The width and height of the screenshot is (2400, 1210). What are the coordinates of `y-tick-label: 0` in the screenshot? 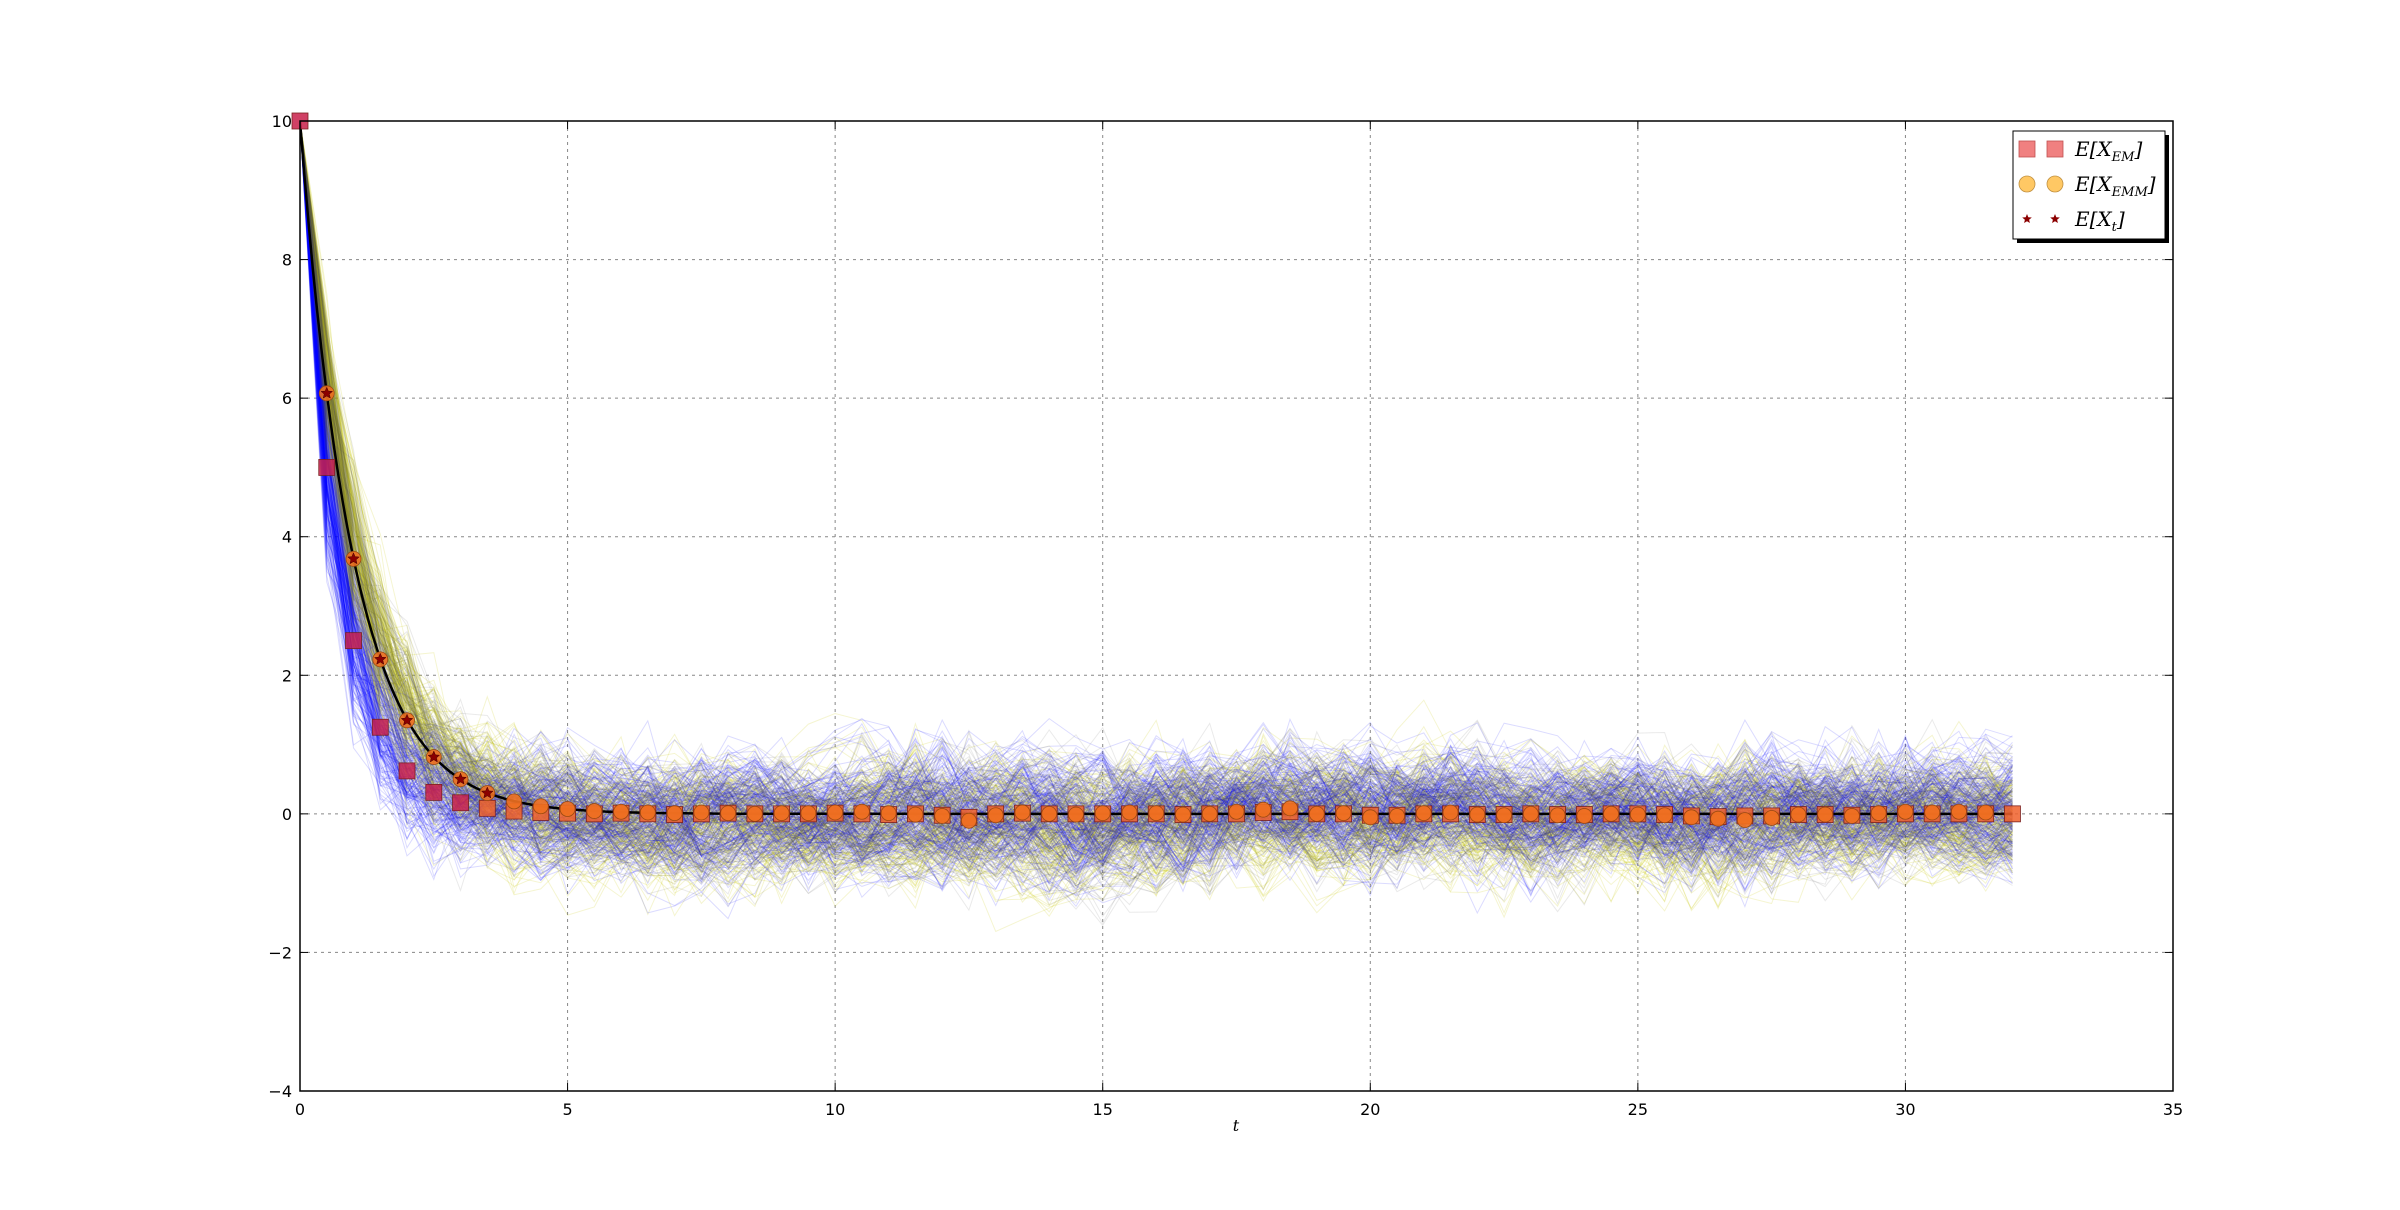 It's located at (287, 814).